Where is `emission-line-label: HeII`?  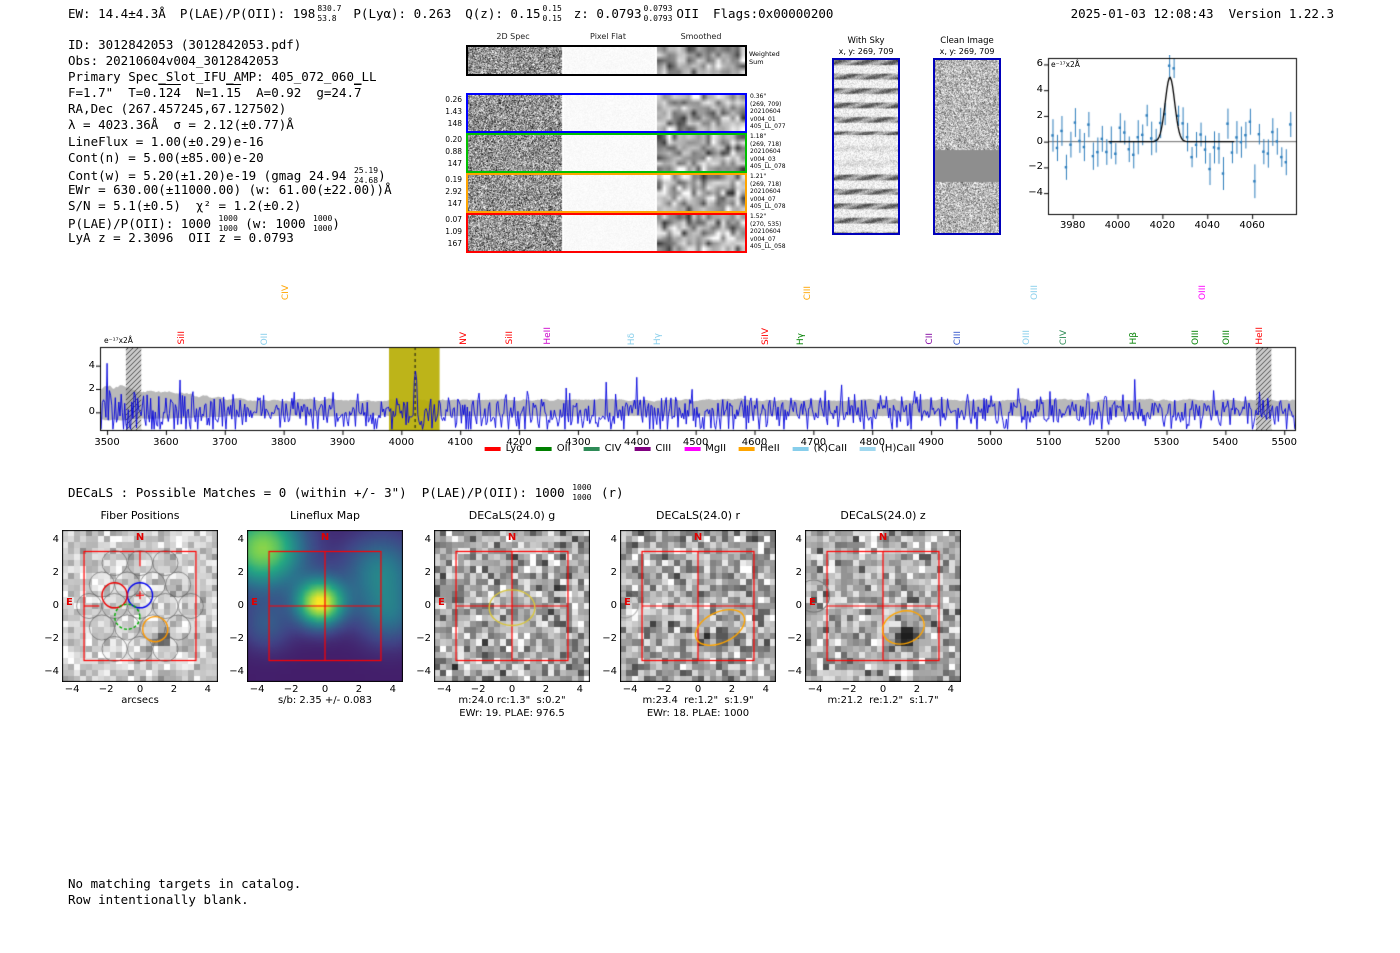
emission-line-label: HeII is located at coordinates (547, 336).